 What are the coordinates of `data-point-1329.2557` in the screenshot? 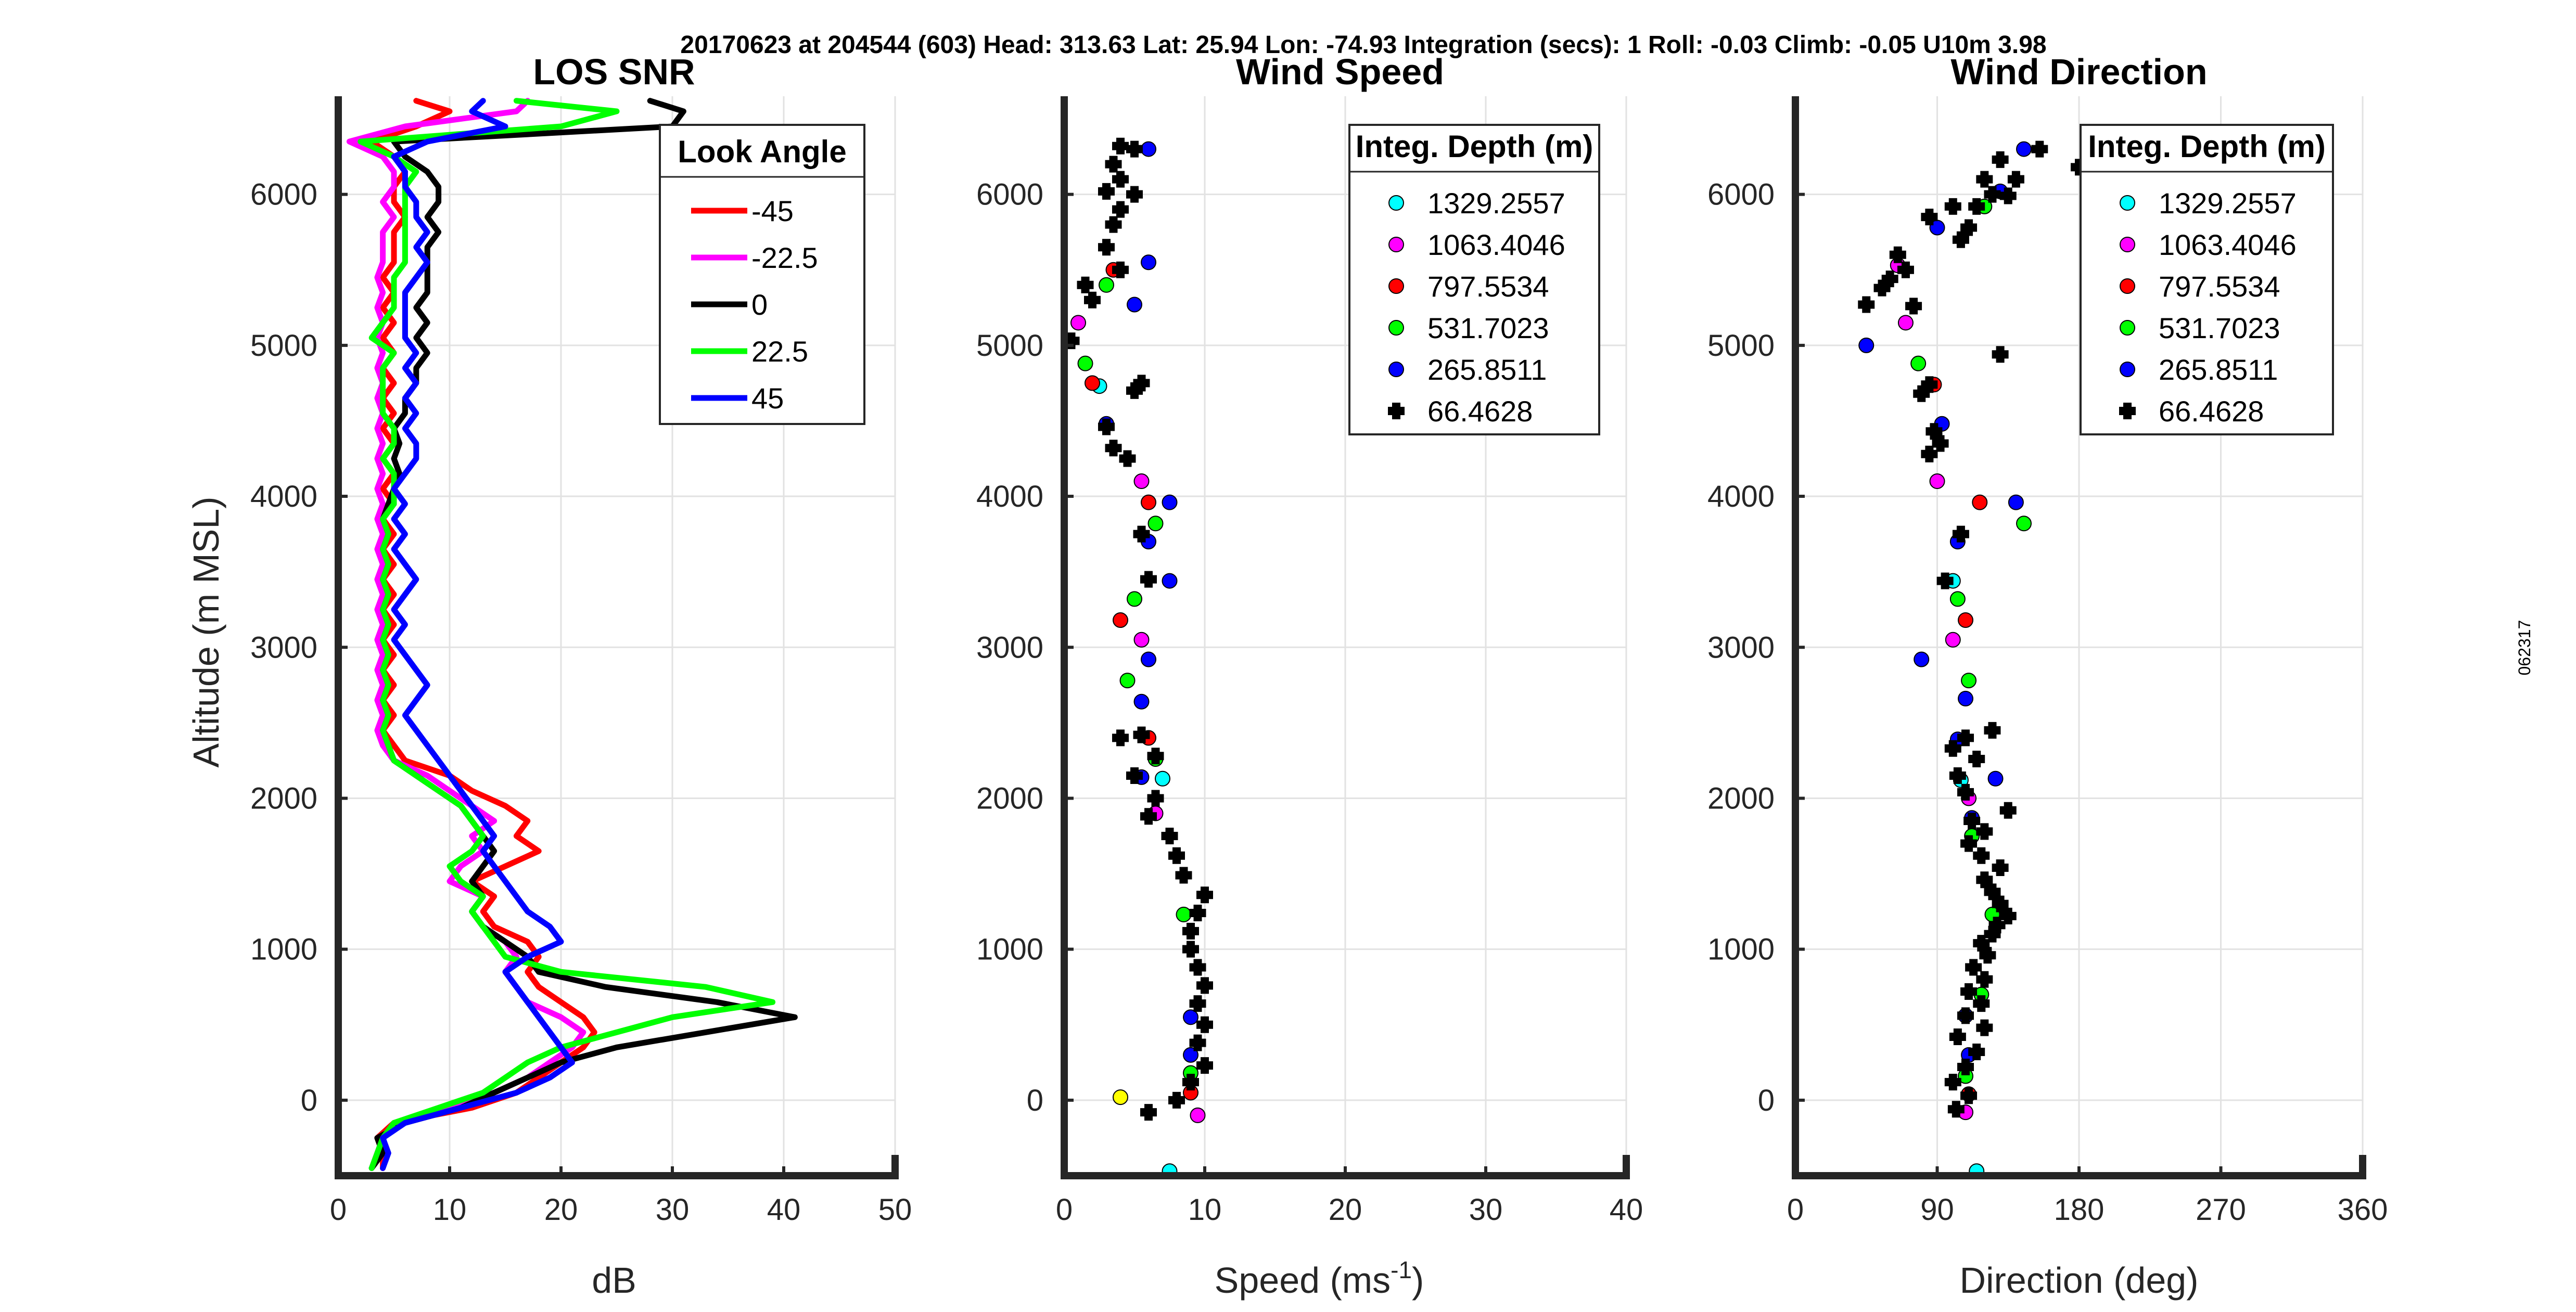 It's located at (1162, 779).